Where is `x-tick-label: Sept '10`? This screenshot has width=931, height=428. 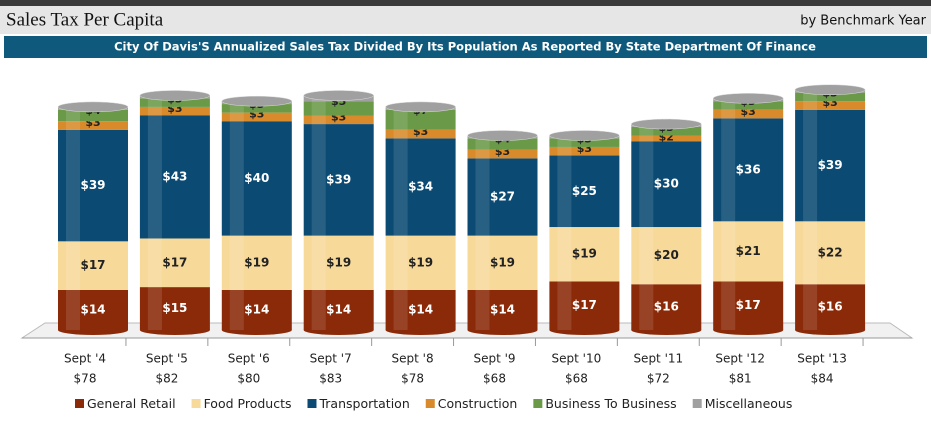
x-tick-label: Sept '10 is located at coordinates (577, 359).